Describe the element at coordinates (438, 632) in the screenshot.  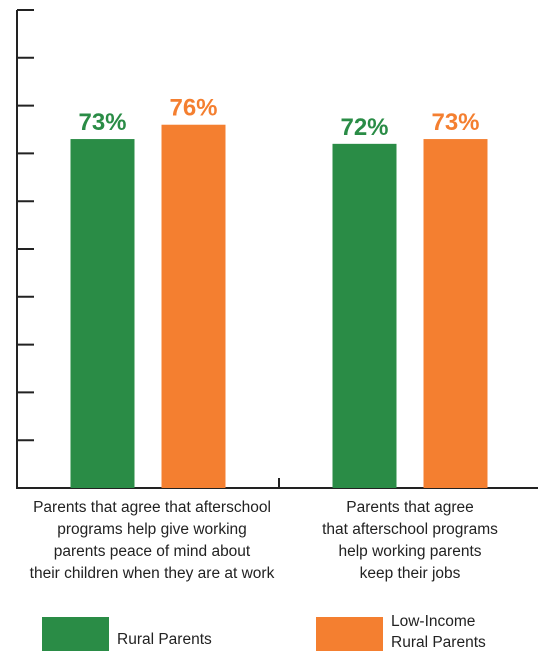
I see `legend-label-low-income-rural-parents: Low-Income Rural Parents` at that location.